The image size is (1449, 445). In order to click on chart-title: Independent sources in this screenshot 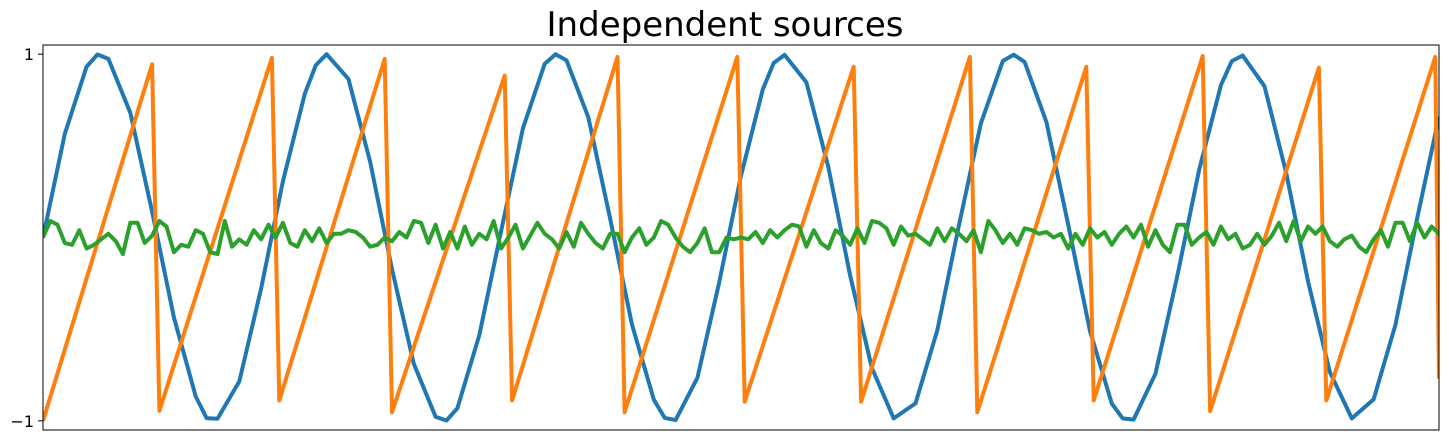, I will do `click(725, 25)`.